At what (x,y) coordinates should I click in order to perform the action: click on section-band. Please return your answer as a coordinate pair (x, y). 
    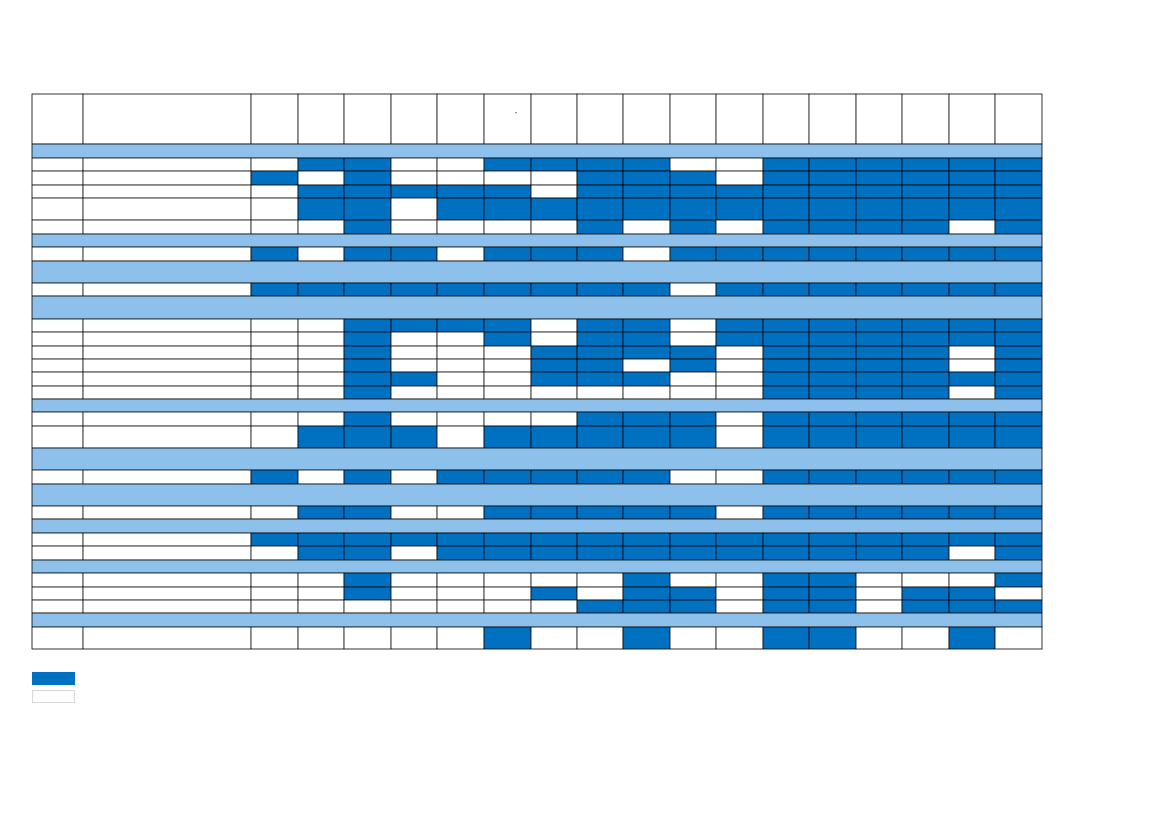
    Looking at the image, I should click on (537, 566).